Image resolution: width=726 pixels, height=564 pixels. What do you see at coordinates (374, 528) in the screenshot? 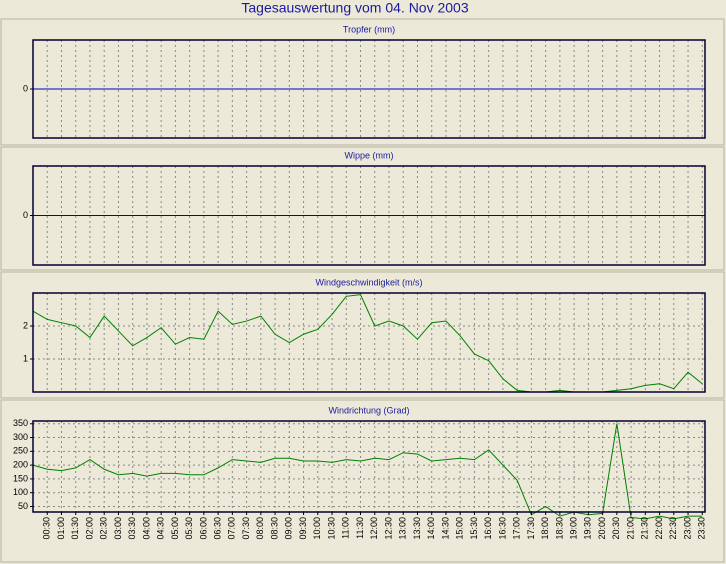
I see `x-tick-label: 12:00` at bounding box center [374, 528].